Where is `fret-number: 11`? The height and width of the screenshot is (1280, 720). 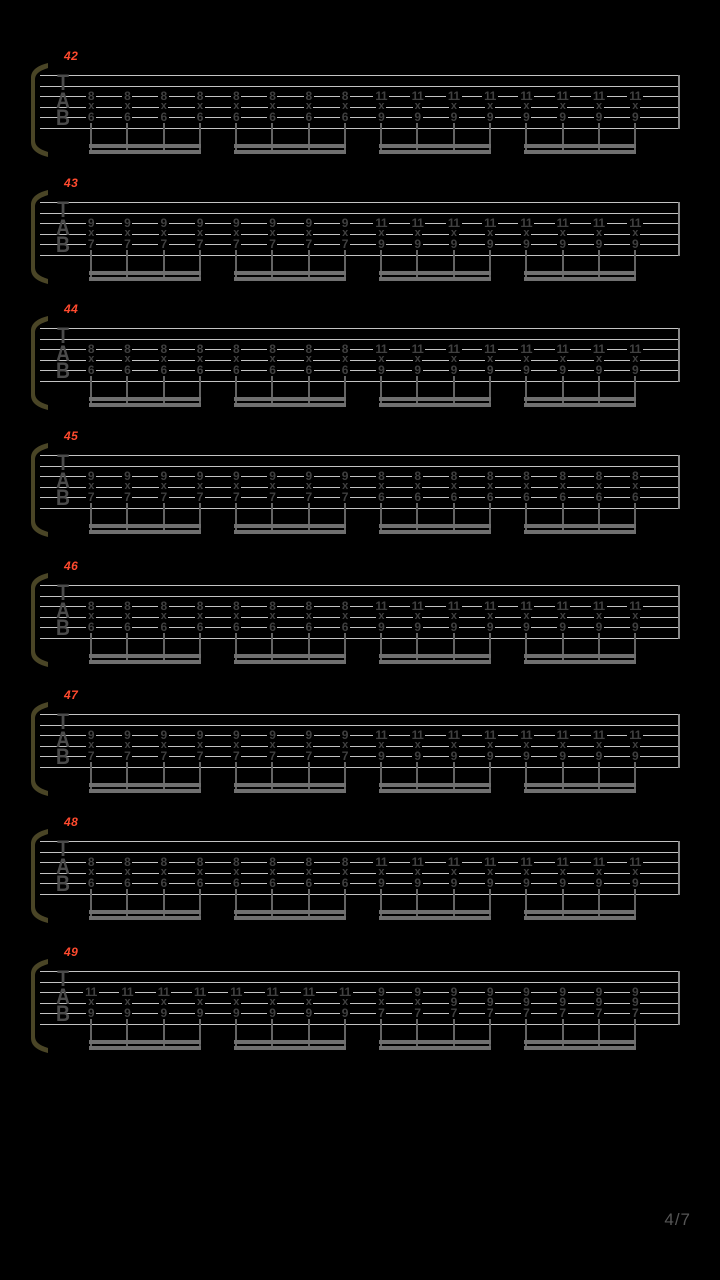 fret-number: 11 is located at coordinates (200, 992).